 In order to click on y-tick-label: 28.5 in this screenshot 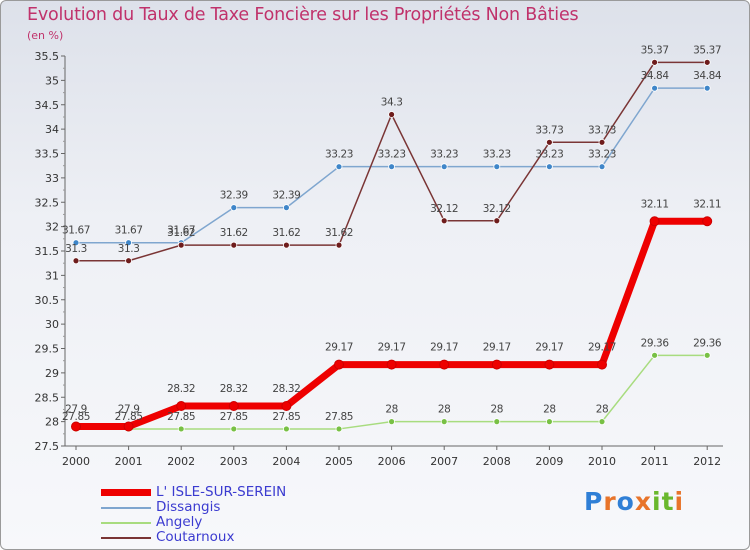, I will do `click(47, 397)`.